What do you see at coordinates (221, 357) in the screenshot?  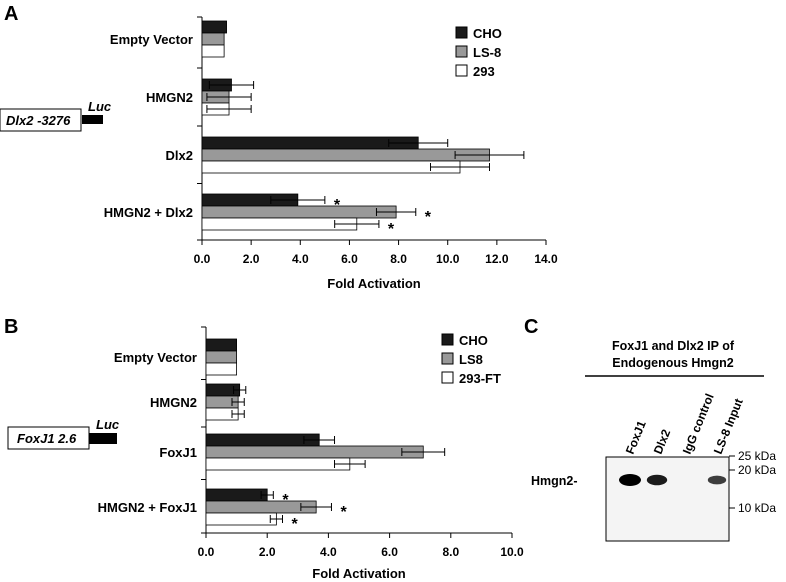 I see `chart-b-bar-ls8-empty-vector` at bounding box center [221, 357].